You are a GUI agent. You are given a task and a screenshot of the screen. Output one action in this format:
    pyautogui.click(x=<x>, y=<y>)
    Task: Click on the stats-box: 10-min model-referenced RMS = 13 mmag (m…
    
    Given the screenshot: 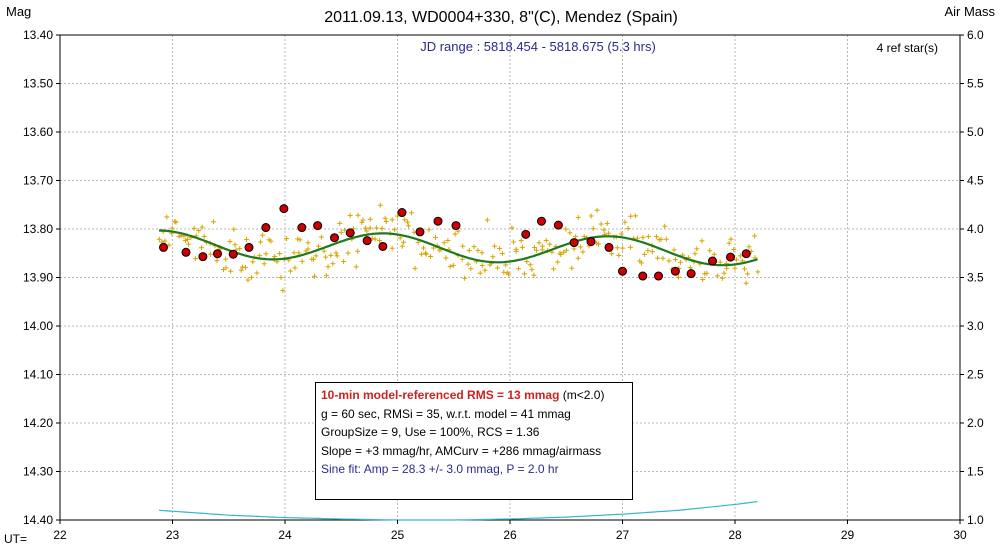 What is the action you would take?
    pyautogui.click(x=474, y=441)
    